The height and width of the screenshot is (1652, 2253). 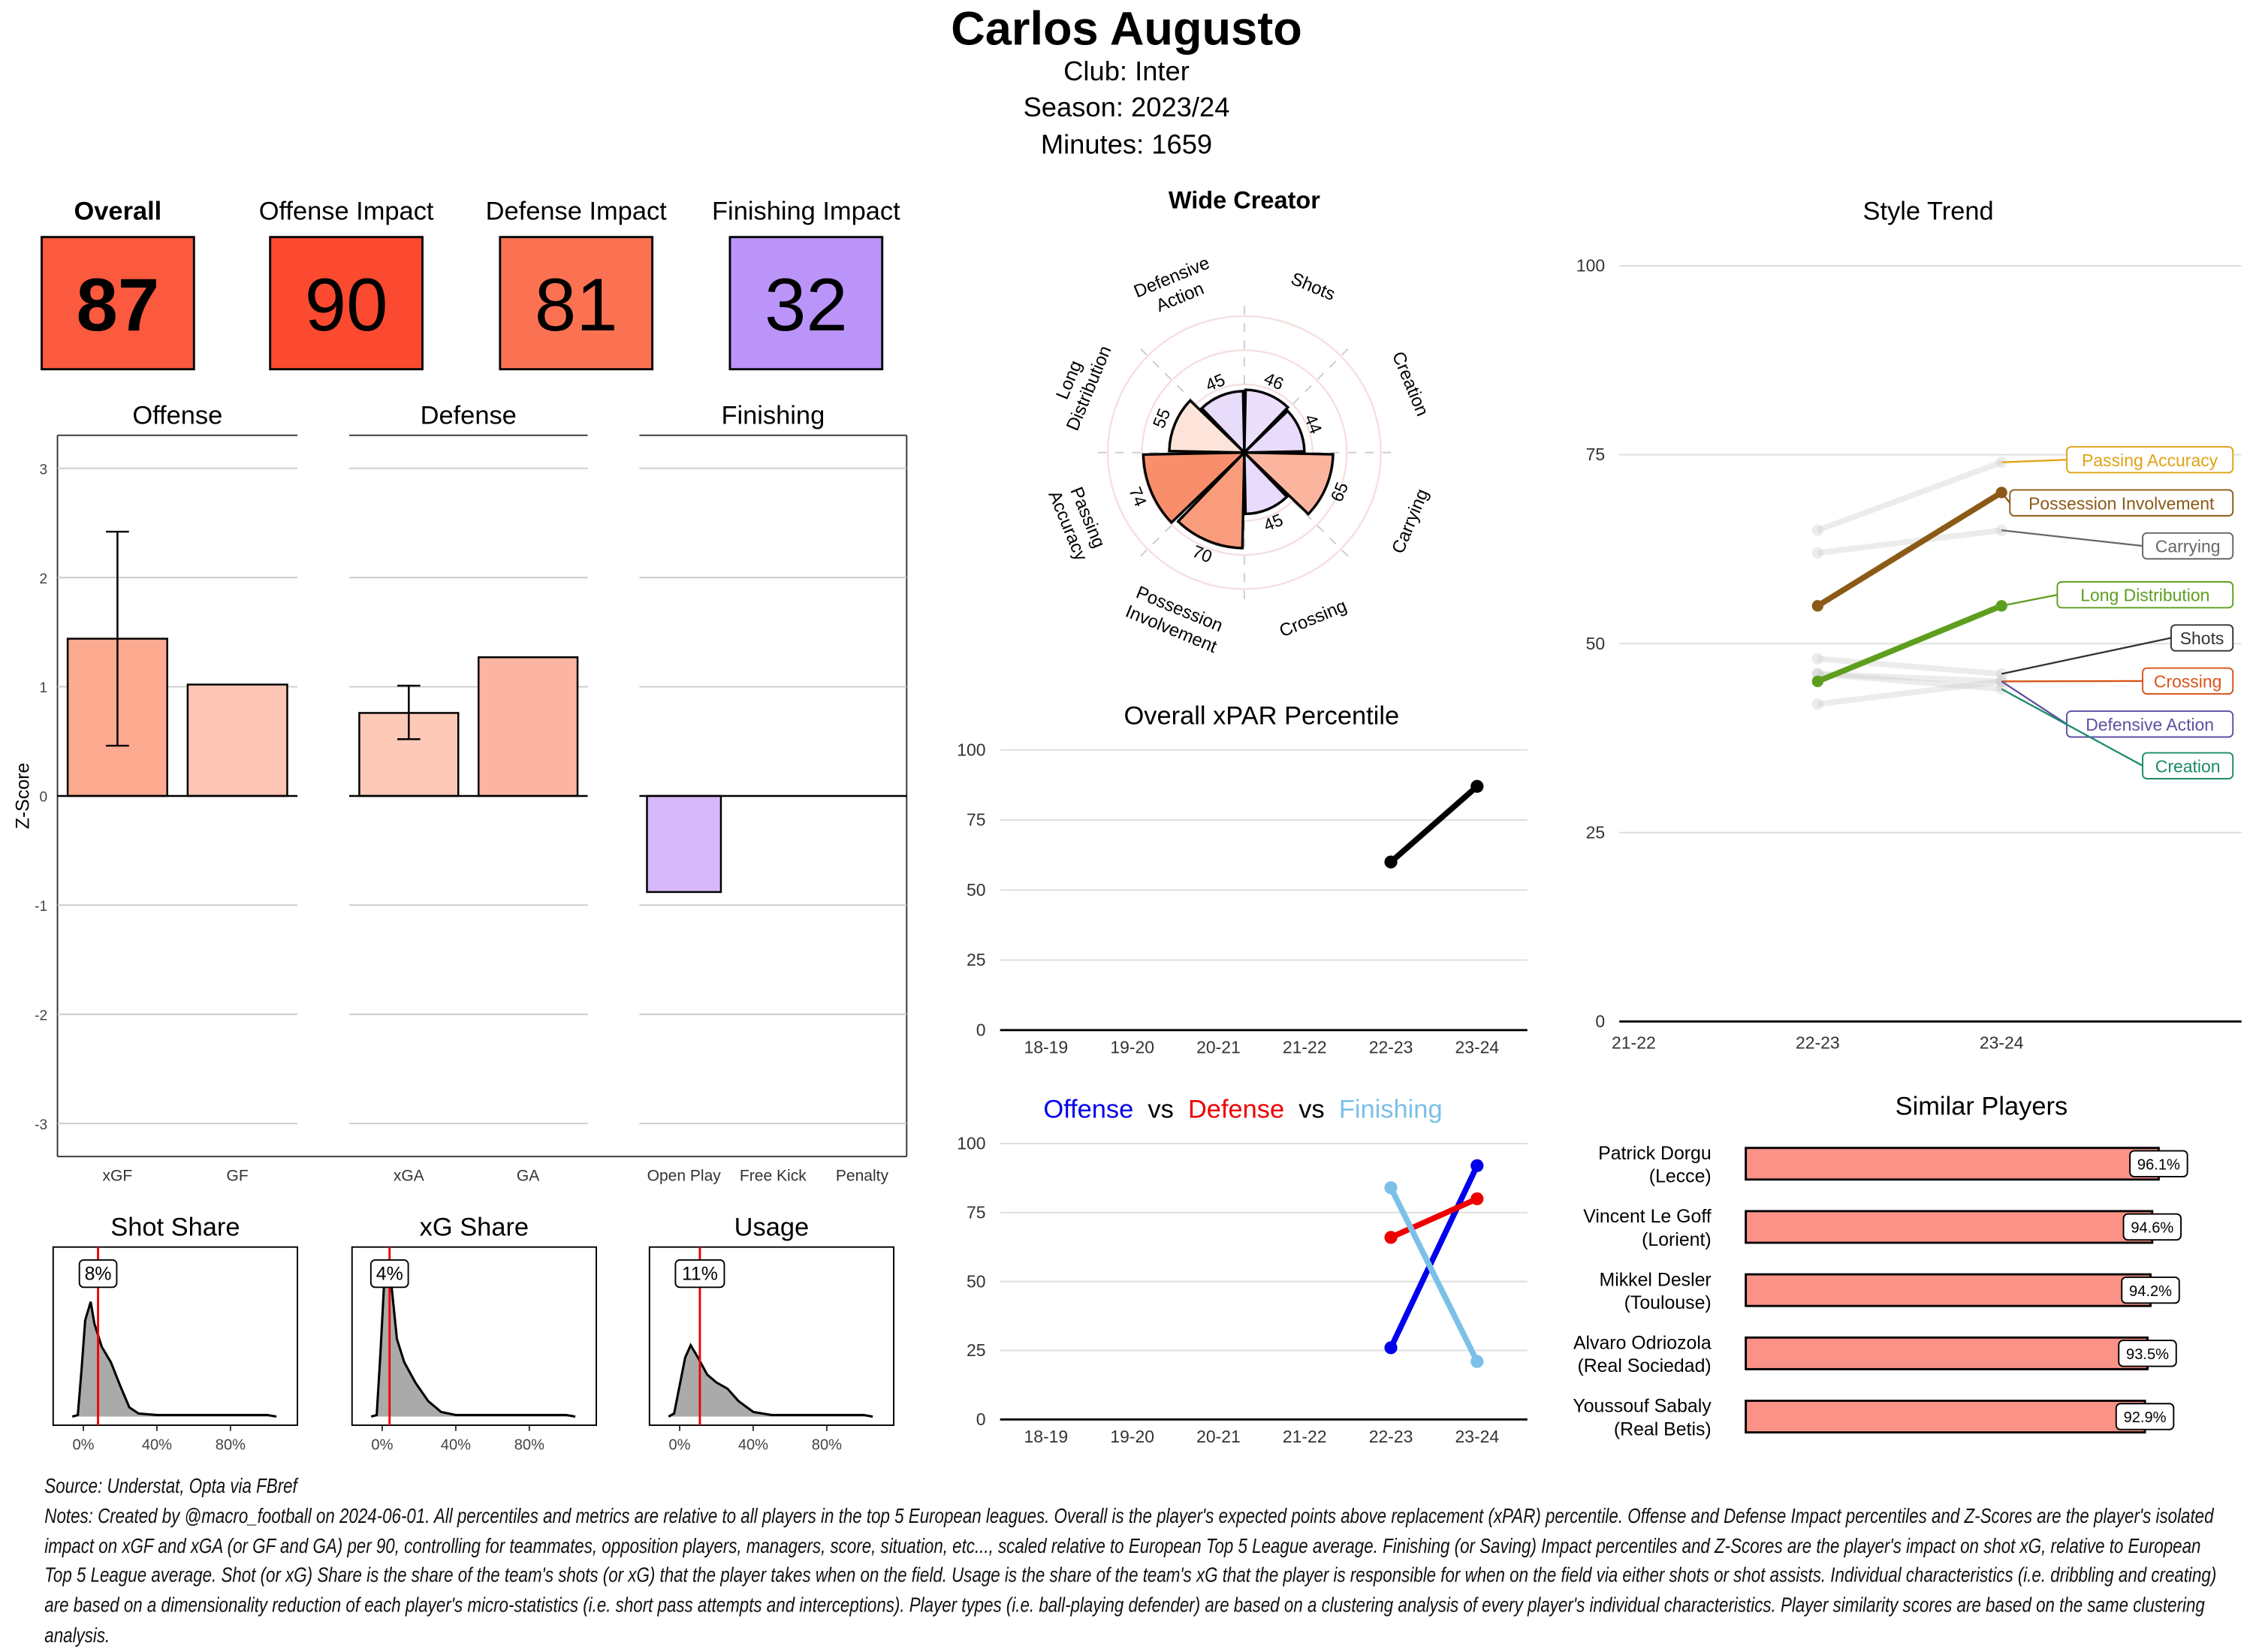 What do you see at coordinates (863, 1176) in the screenshot?
I see `x-tick-label: Penalty` at bounding box center [863, 1176].